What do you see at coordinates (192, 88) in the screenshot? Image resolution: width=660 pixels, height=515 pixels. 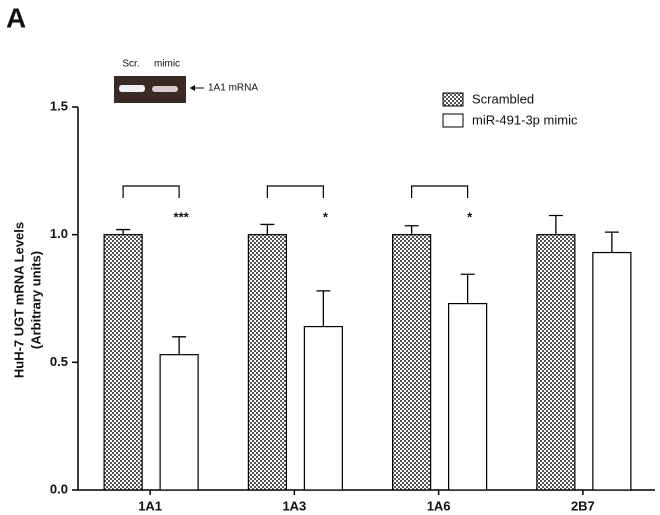 I see `arrow-head` at bounding box center [192, 88].